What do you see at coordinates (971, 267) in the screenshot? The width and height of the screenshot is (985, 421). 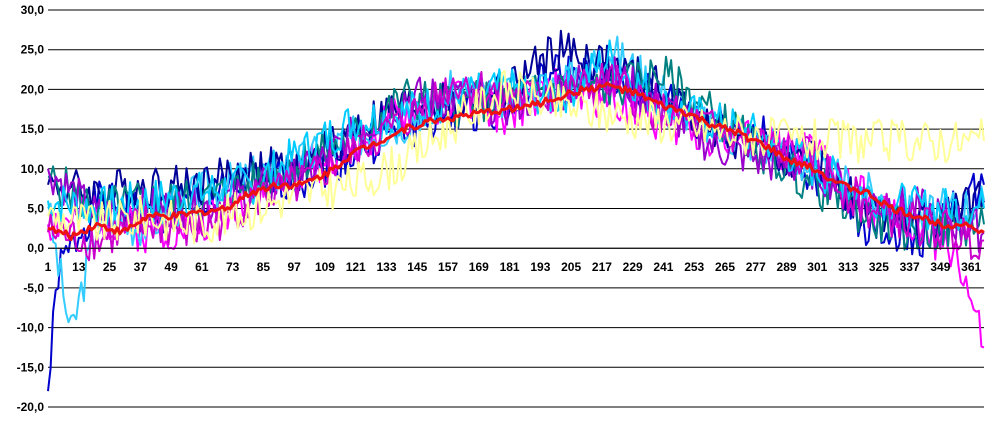 I see `x-tick-label: 361` at bounding box center [971, 267].